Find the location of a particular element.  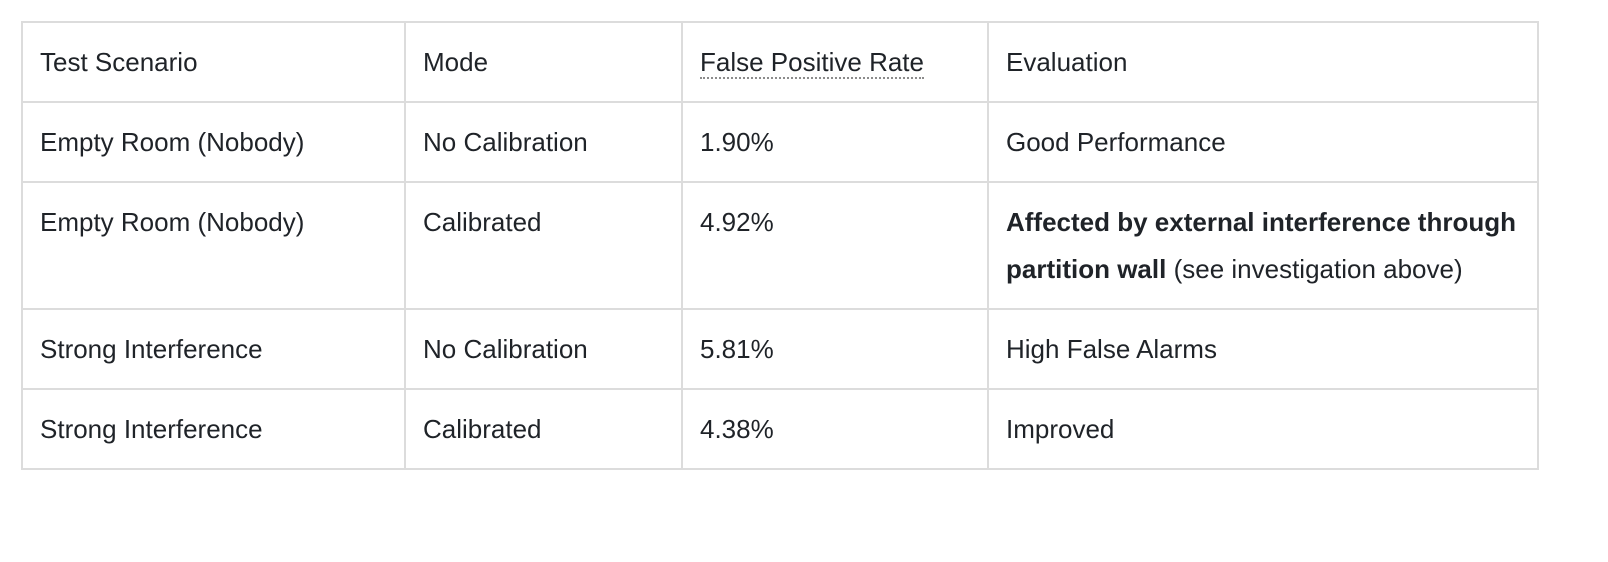

header-cell: Test Scenario is located at coordinates (213, 62).